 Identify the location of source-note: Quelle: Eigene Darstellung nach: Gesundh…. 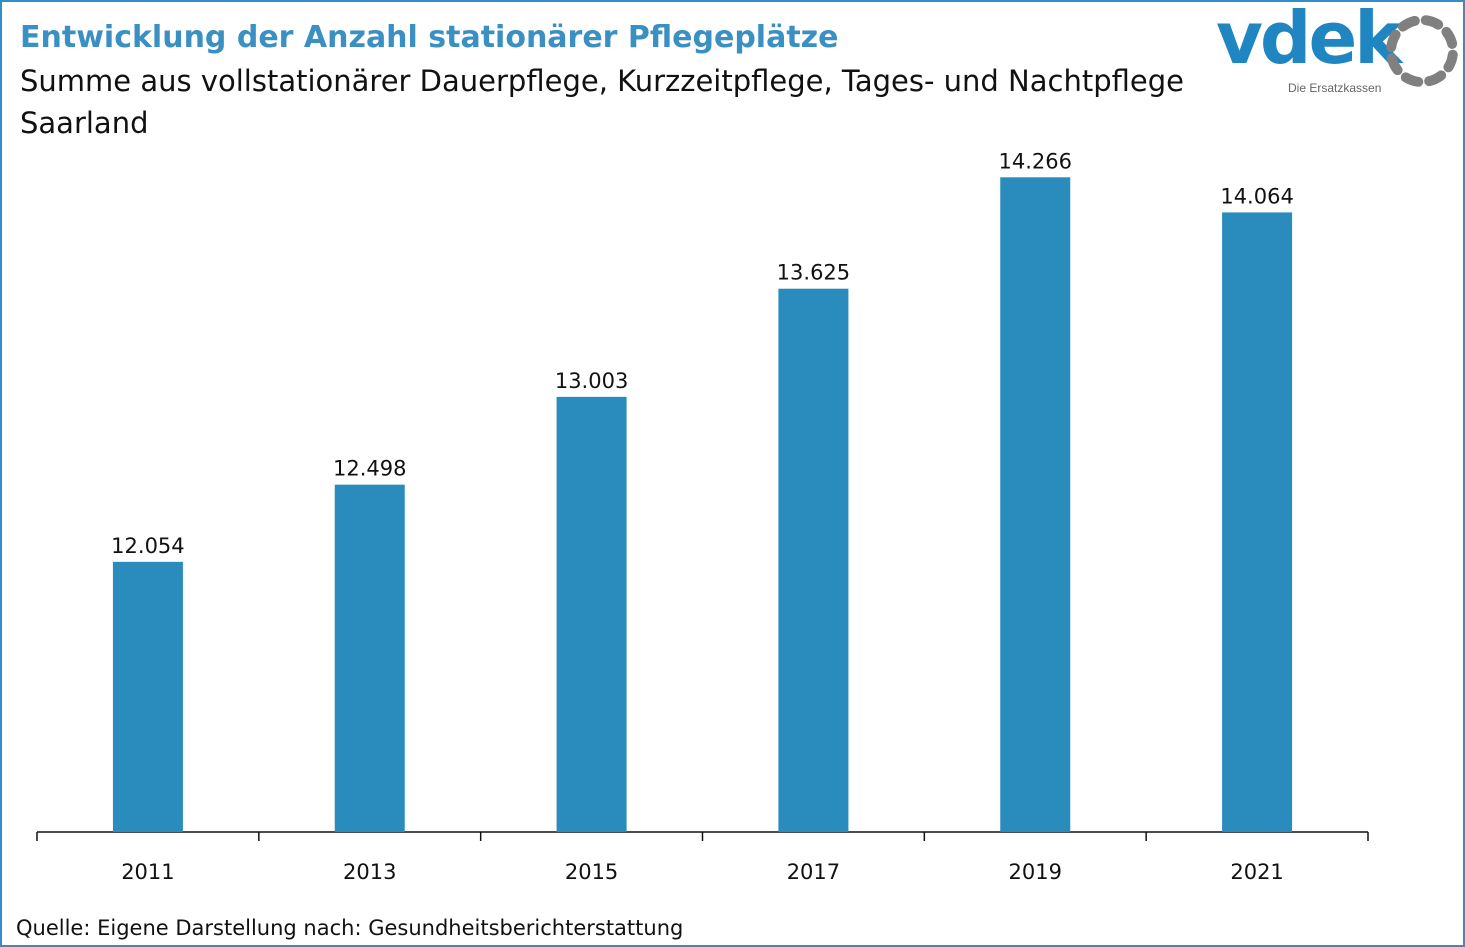
(350, 928).